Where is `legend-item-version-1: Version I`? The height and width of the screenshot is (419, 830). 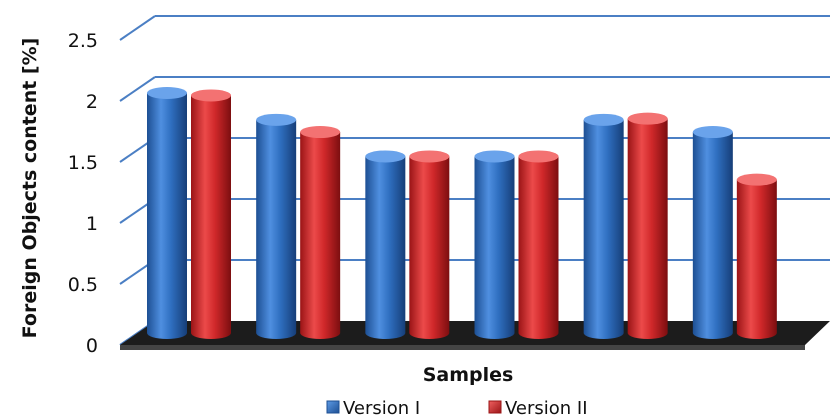
legend-item-version-1: Version I is located at coordinates (373, 408).